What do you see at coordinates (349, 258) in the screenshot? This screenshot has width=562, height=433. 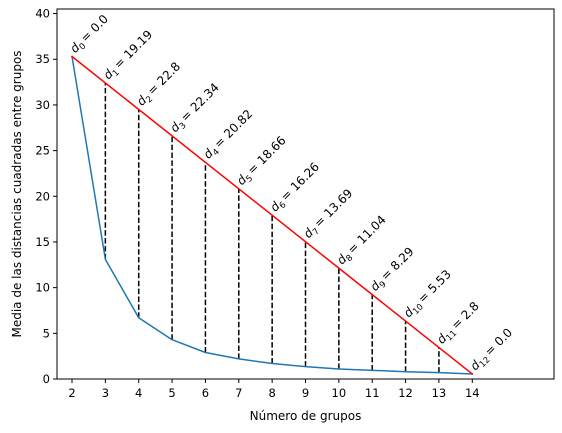 I see `distance-subscript: 8` at bounding box center [349, 258].